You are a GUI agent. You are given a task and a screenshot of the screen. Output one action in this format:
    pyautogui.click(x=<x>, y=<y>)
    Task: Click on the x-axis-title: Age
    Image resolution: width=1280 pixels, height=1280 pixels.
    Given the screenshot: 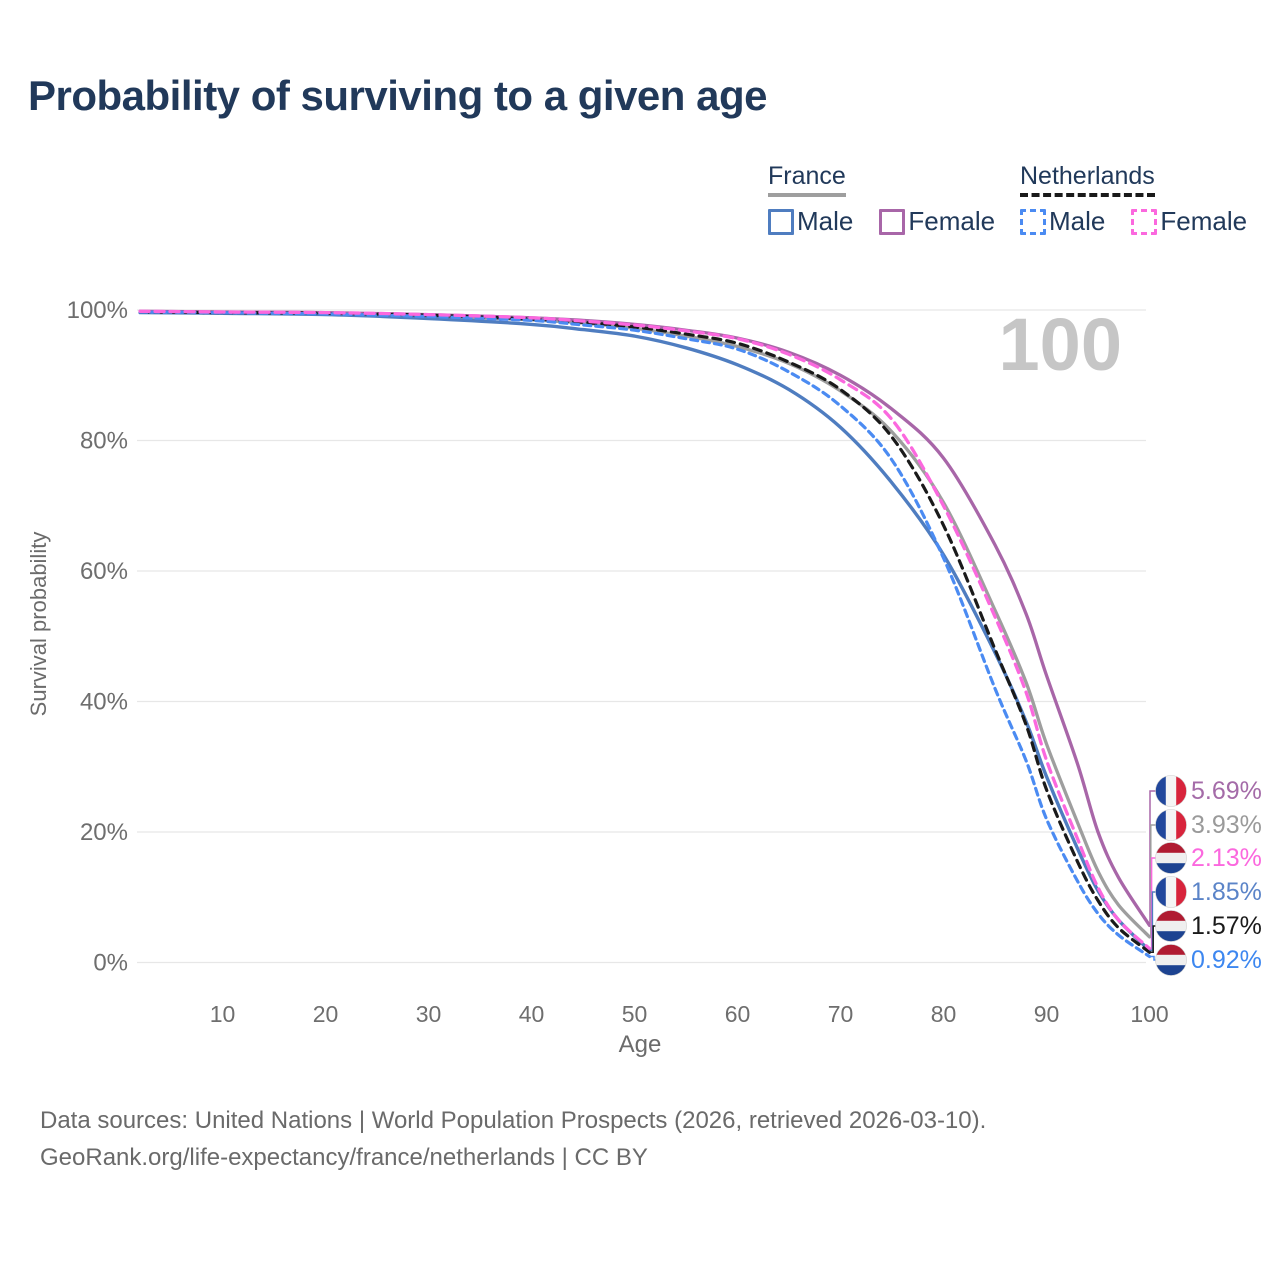 What is the action you would take?
    pyautogui.click(x=640, y=1044)
    